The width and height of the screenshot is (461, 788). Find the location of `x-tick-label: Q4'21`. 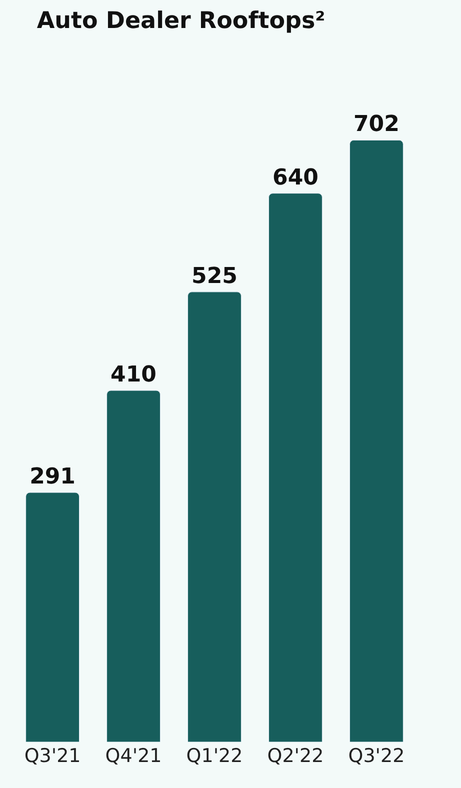

x-tick-label: Q4'21 is located at coordinates (133, 756).